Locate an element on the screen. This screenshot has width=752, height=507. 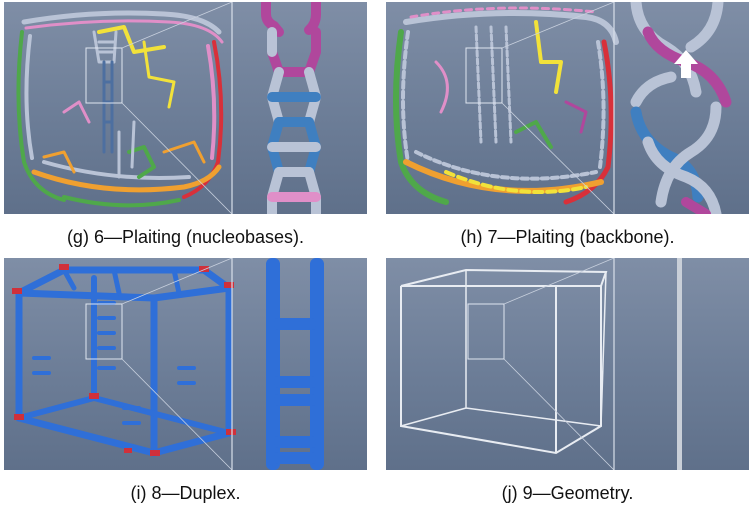
panel-g-caption: (g) 6—Plaiting (nucleobases). is located at coordinates (185, 237).